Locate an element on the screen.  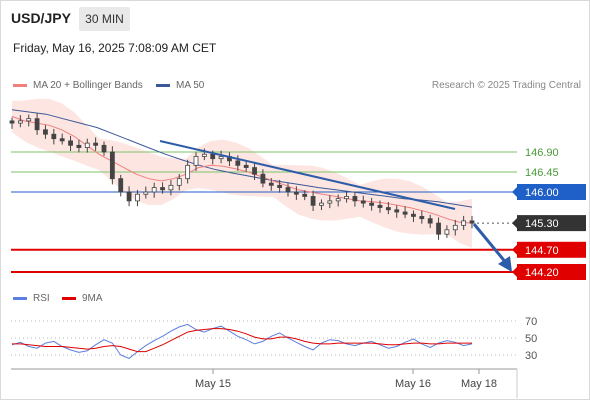
legend-ma50-label: MA 50 is located at coordinates (190, 85).